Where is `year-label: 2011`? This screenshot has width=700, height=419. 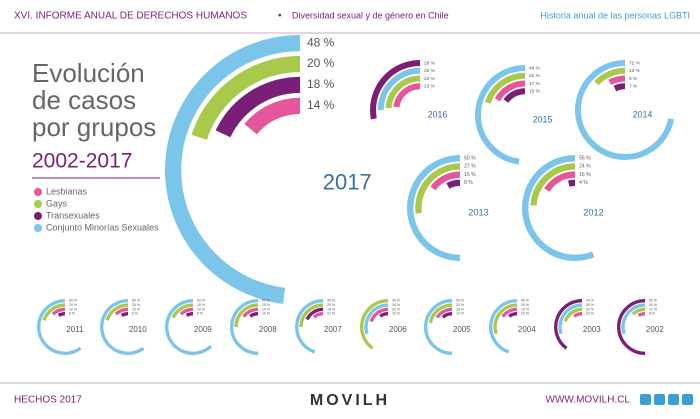 year-label: 2011 is located at coordinates (75, 329).